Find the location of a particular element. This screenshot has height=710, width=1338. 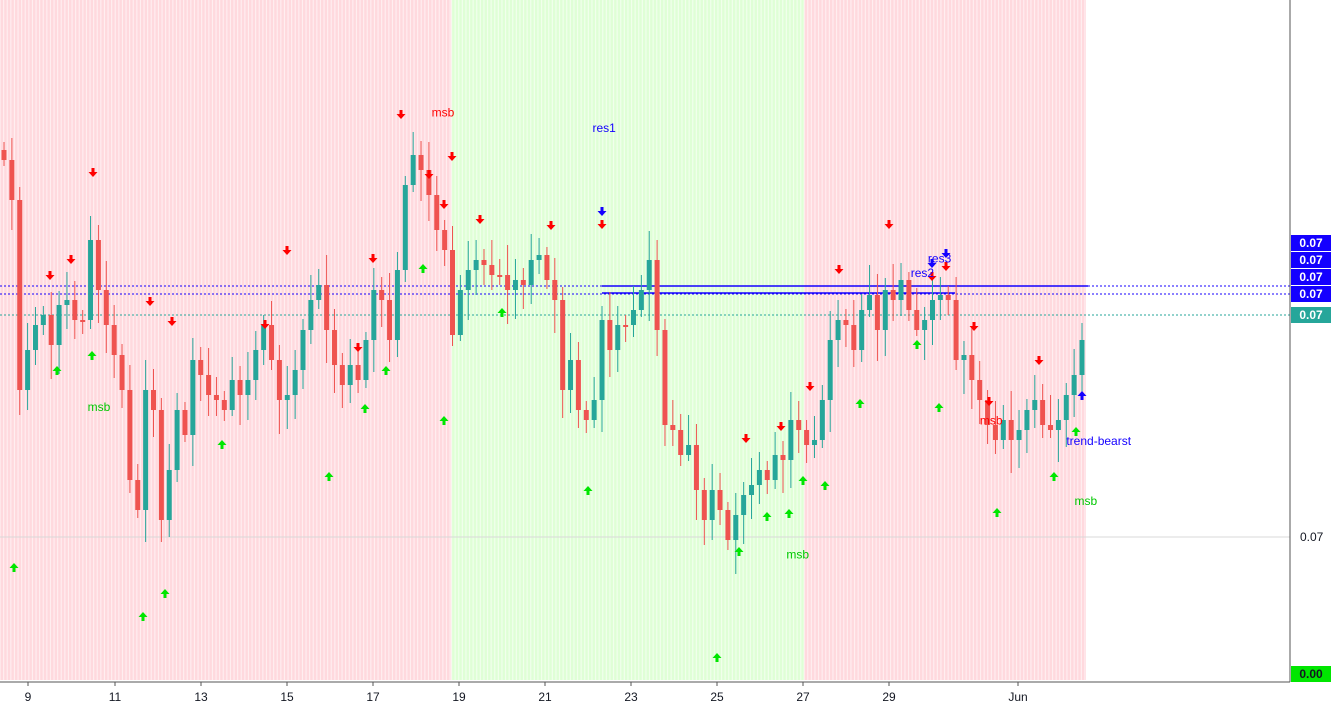

x-tick-label: 27 is located at coordinates (803, 697).